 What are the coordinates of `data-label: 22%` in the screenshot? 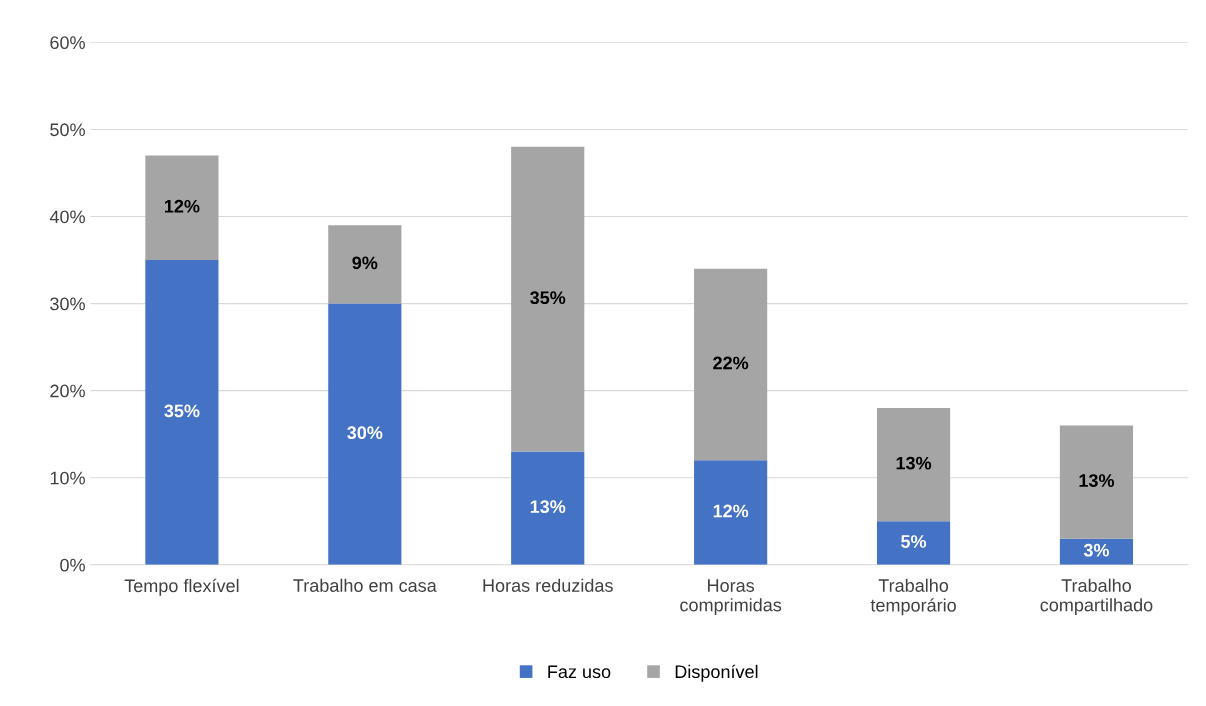 It's located at (731, 363).